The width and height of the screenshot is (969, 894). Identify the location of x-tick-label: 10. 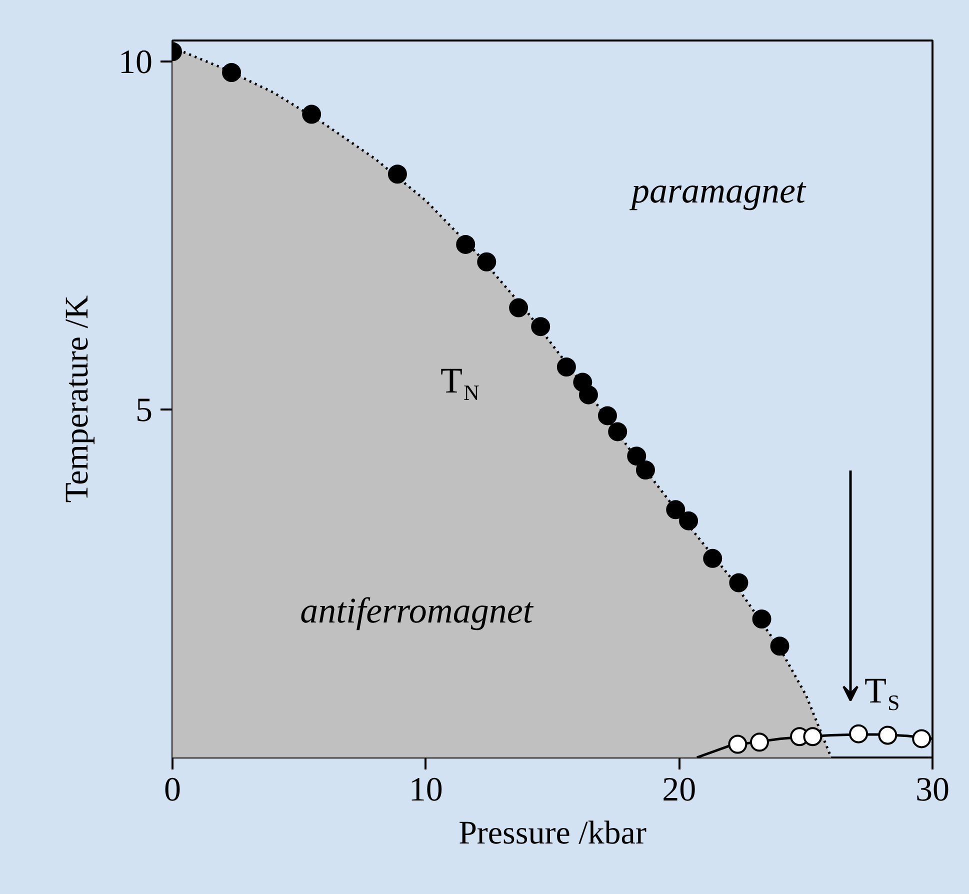
(425, 790).